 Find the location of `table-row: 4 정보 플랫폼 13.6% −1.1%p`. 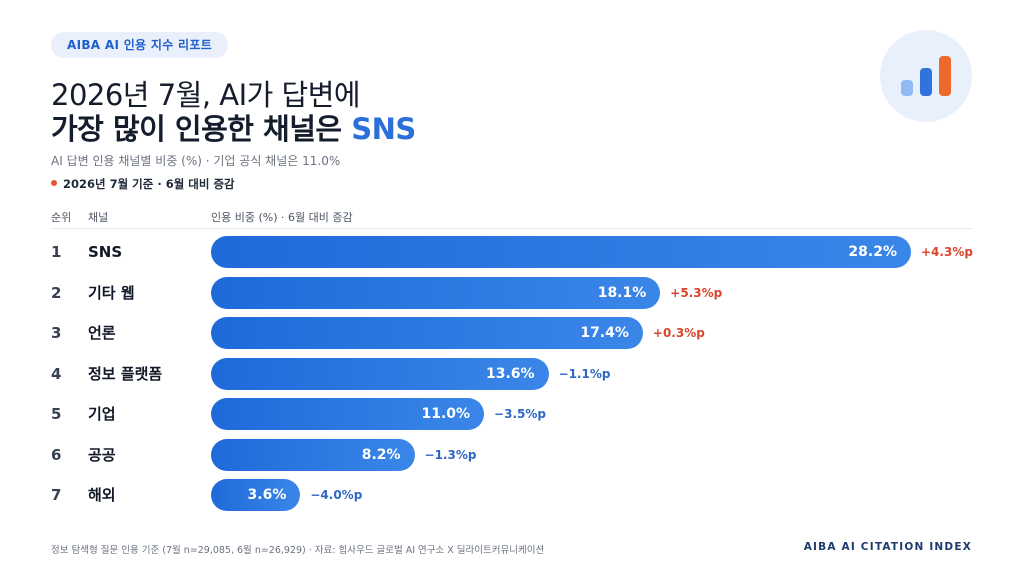

table-row: 4 정보 플랫폼 13.6% −1.1%p is located at coordinates (512, 374).